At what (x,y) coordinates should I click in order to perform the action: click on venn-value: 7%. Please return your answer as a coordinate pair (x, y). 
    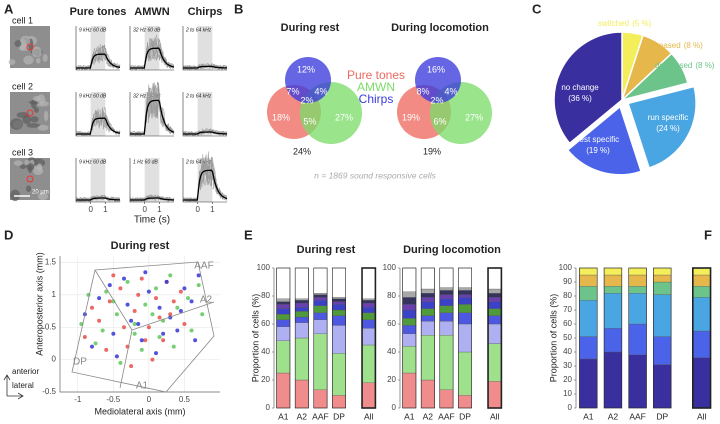
    Looking at the image, I should click on (292, 91).